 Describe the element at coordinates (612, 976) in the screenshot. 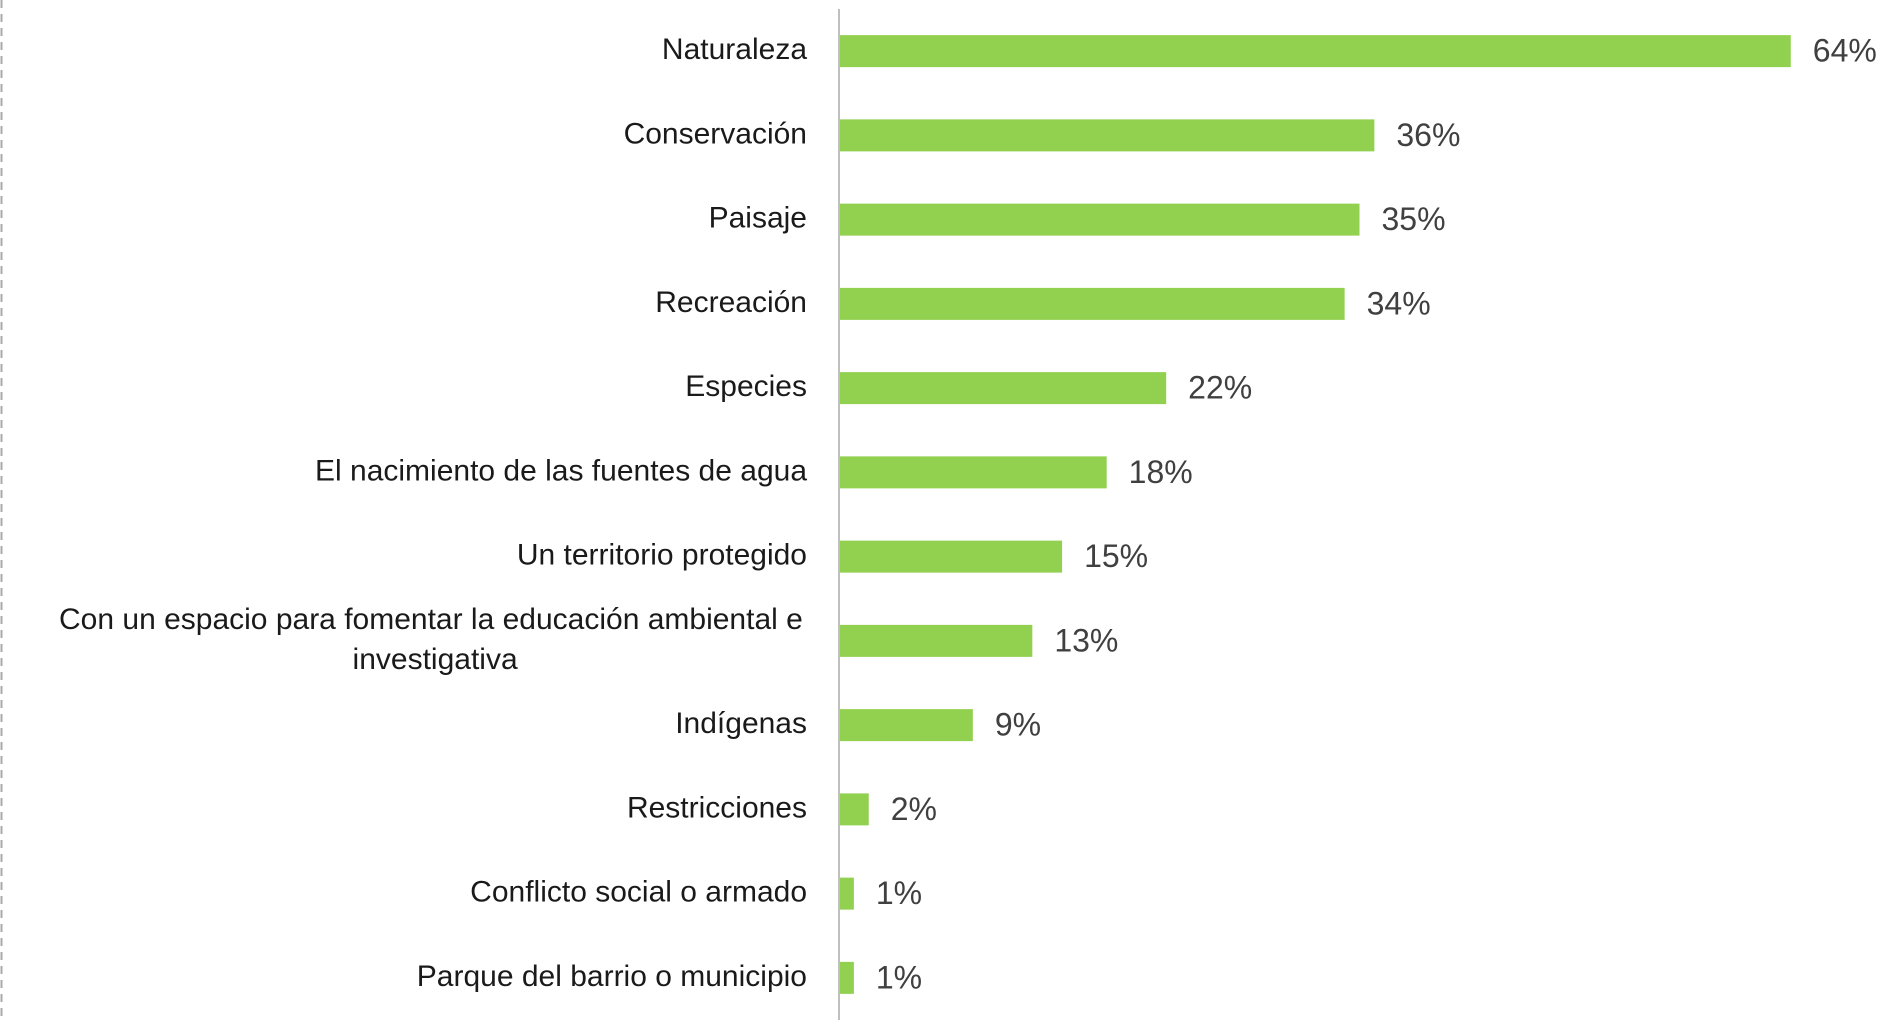

I see `category-label: Parque del barrio o municipio` at that location.